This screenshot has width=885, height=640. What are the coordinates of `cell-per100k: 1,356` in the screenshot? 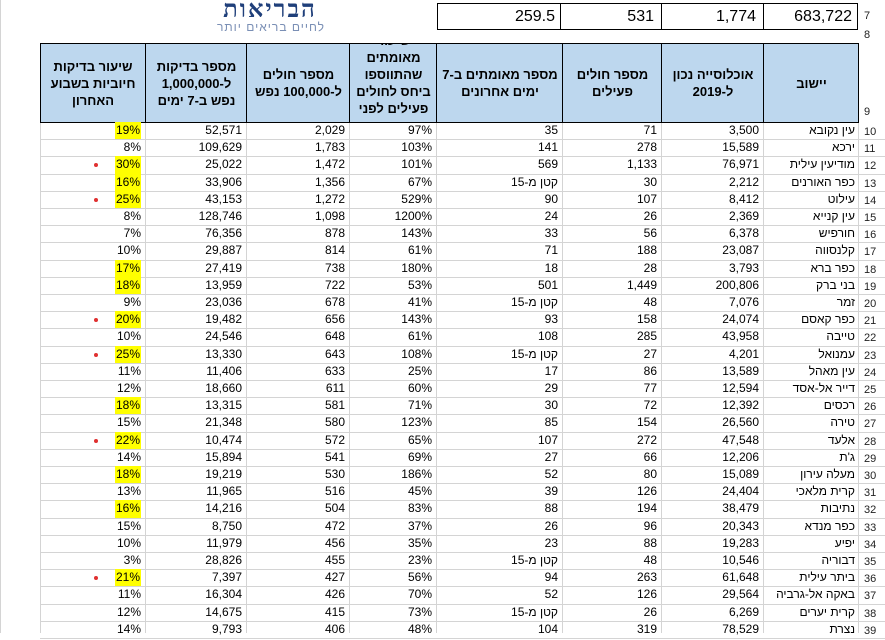 It's located at (329, 181).